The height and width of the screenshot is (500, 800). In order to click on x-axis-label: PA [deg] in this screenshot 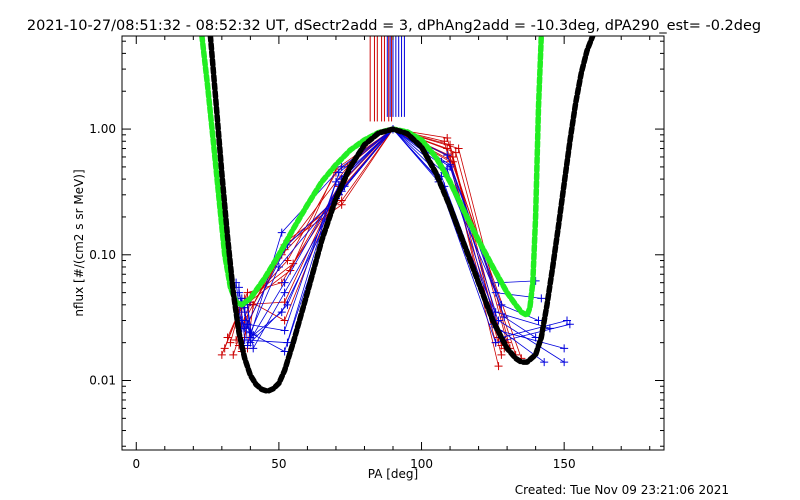, I will do `click(393, 474)`.